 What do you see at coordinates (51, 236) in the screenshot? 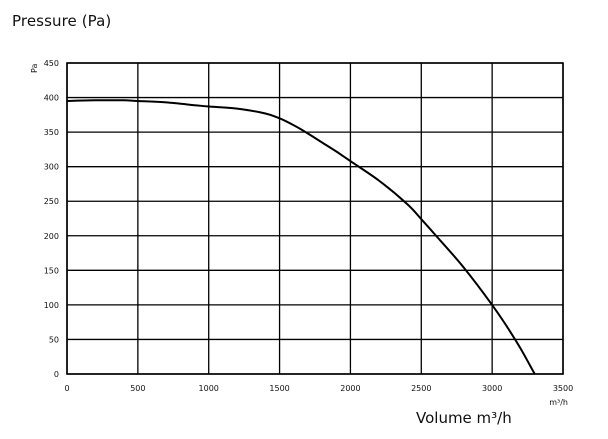
I see `y-tick-label-200: 200` at bounding box center [51, 236].